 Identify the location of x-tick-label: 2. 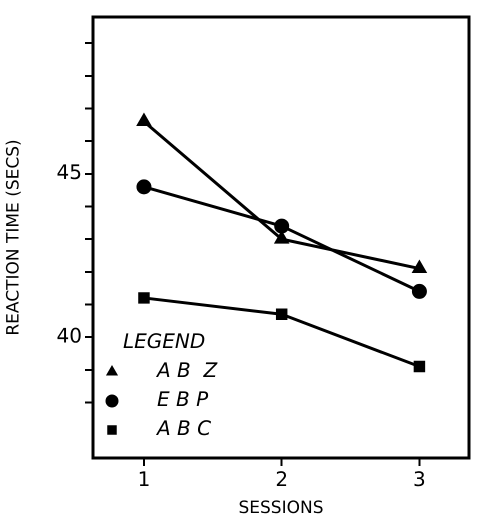
(281, 479).